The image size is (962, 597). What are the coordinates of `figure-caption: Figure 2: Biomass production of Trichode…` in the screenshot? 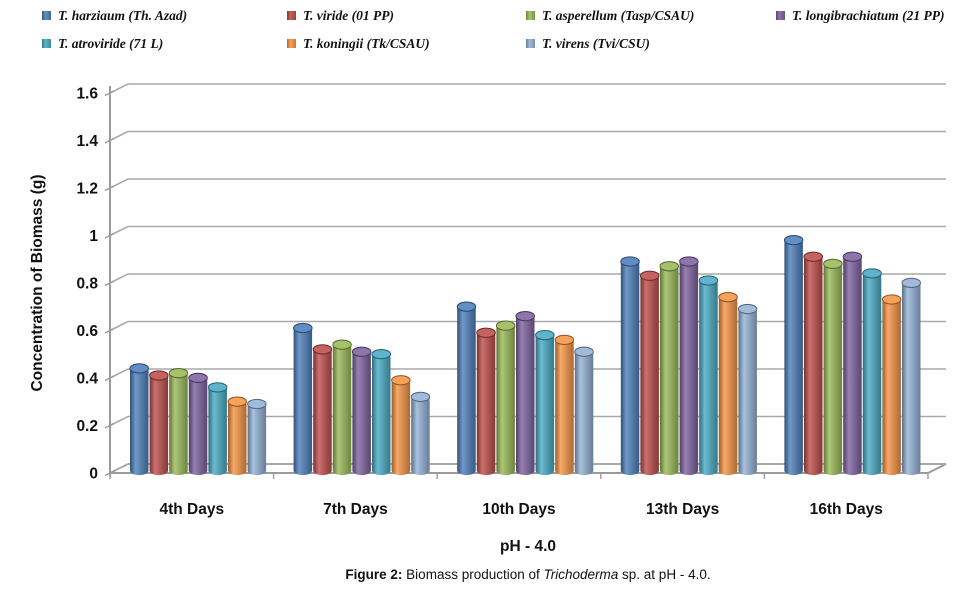 It's located at (527, 574).